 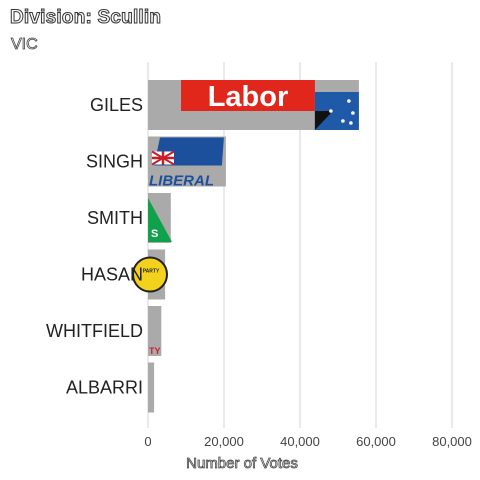 What do you see at coordinates (160, 220) in the screenshot?
I see `greens-logo: S` at bounding box center [160, 220].